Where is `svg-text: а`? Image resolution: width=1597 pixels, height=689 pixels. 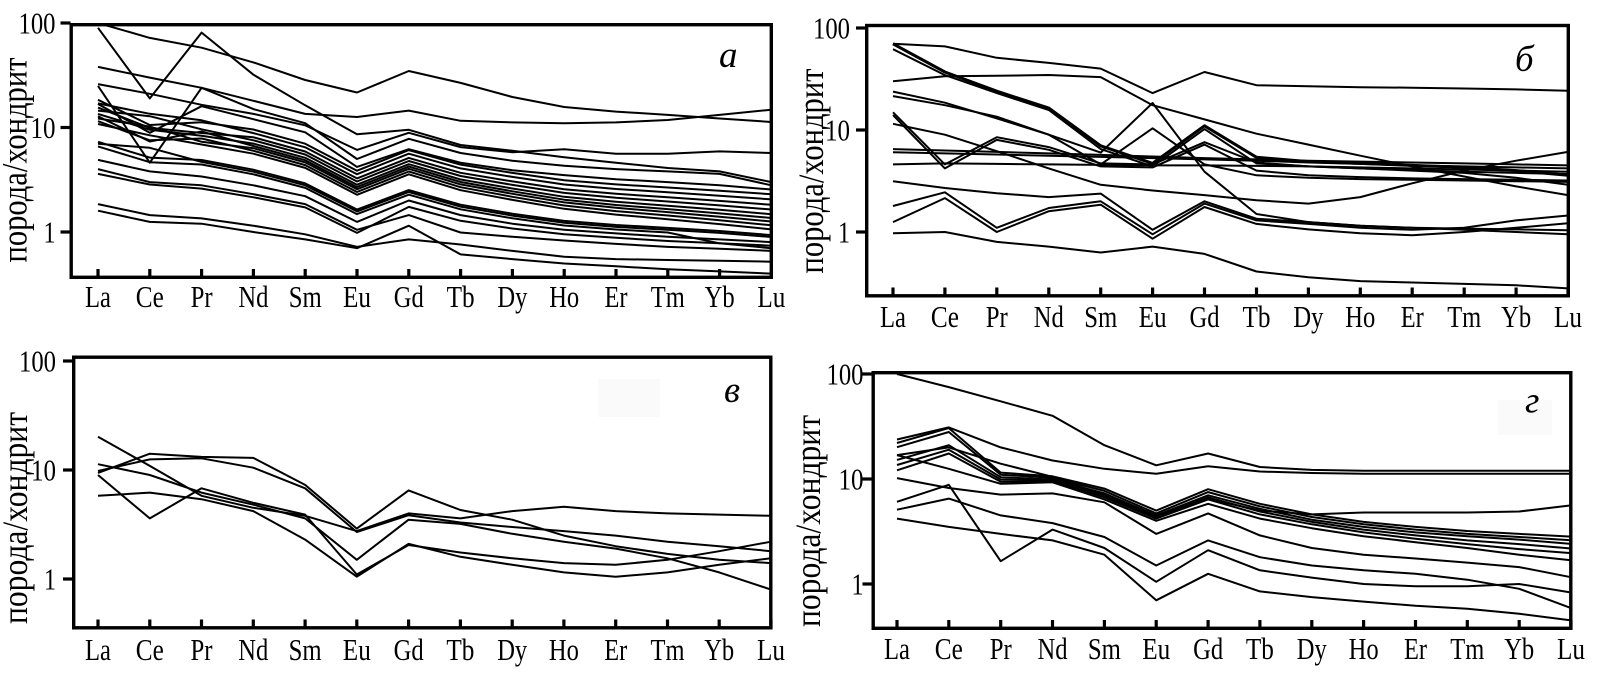
svg-text: а is located at coordinates (728, 55).